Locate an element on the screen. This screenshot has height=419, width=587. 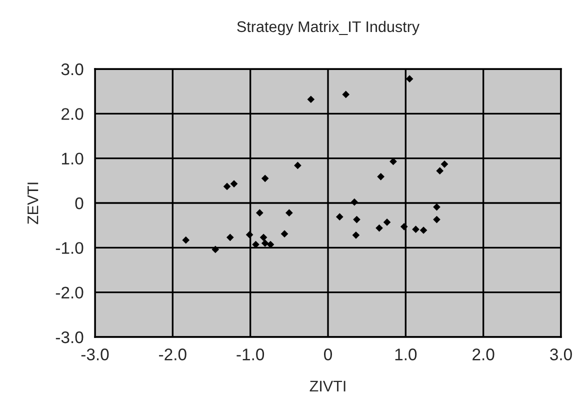
y-tick-label: 1.0 is located at coordinates (73, 158).